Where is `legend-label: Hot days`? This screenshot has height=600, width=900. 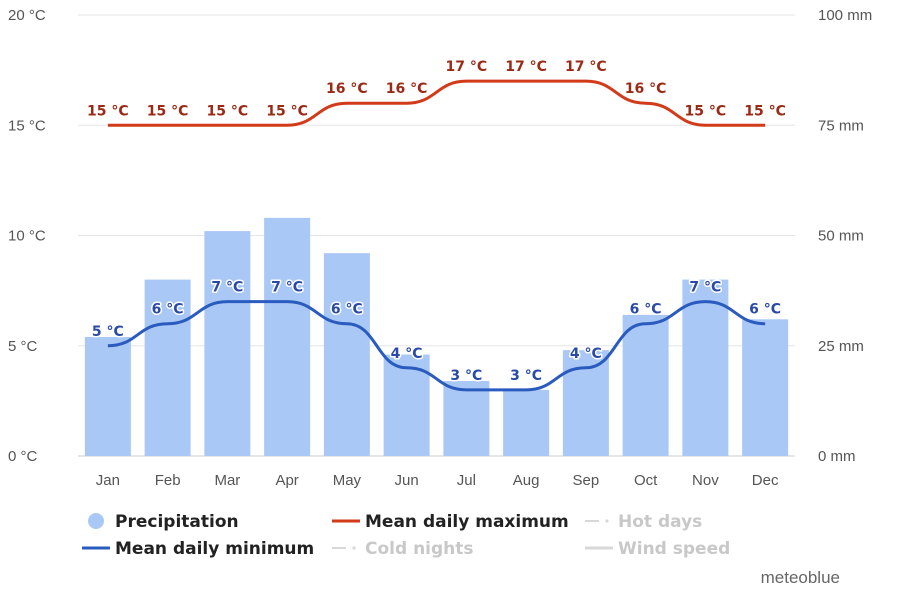
legend-label: Hot days is located at coordinates (660, 522).